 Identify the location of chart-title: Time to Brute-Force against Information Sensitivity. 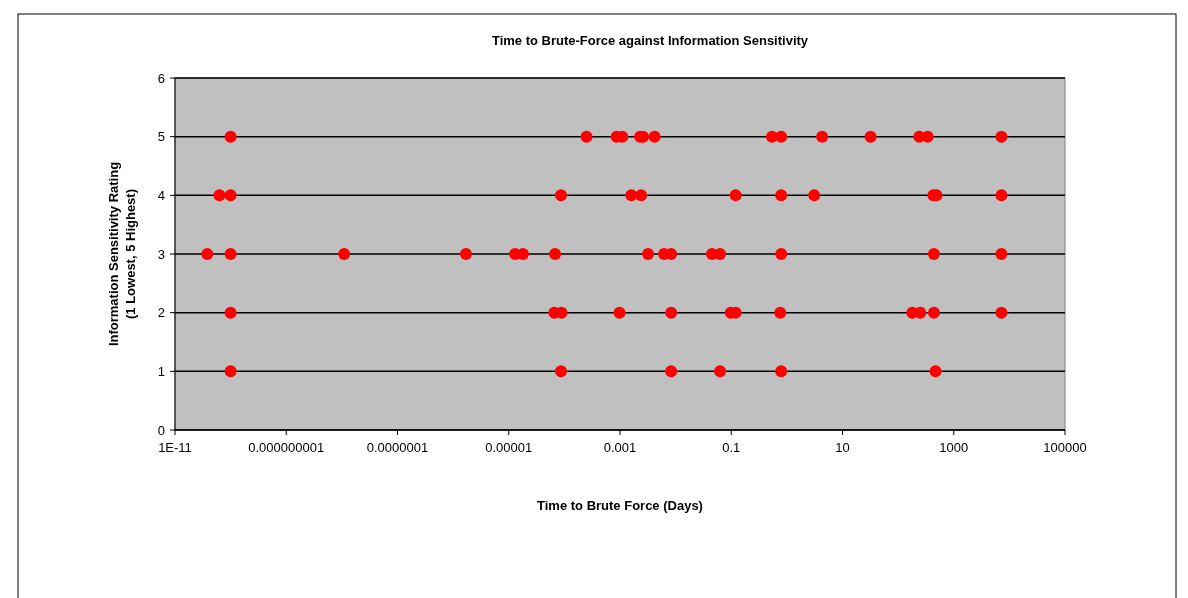
(650, 40).